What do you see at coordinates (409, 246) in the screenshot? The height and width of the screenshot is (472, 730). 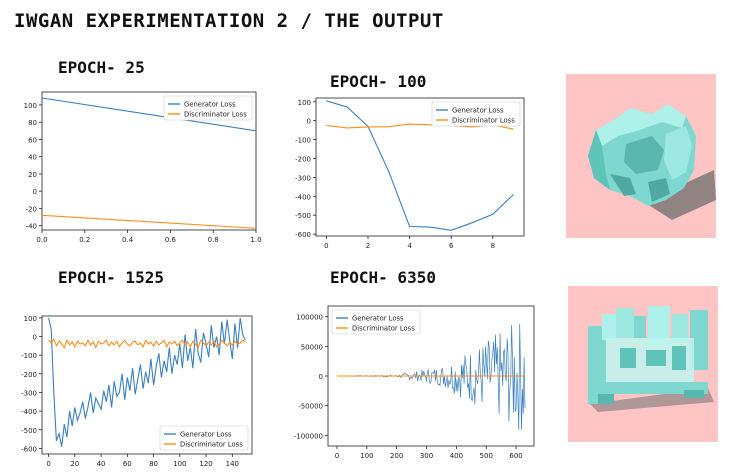 I see `x-tick-label: 4` at bounding box center [409, 246].